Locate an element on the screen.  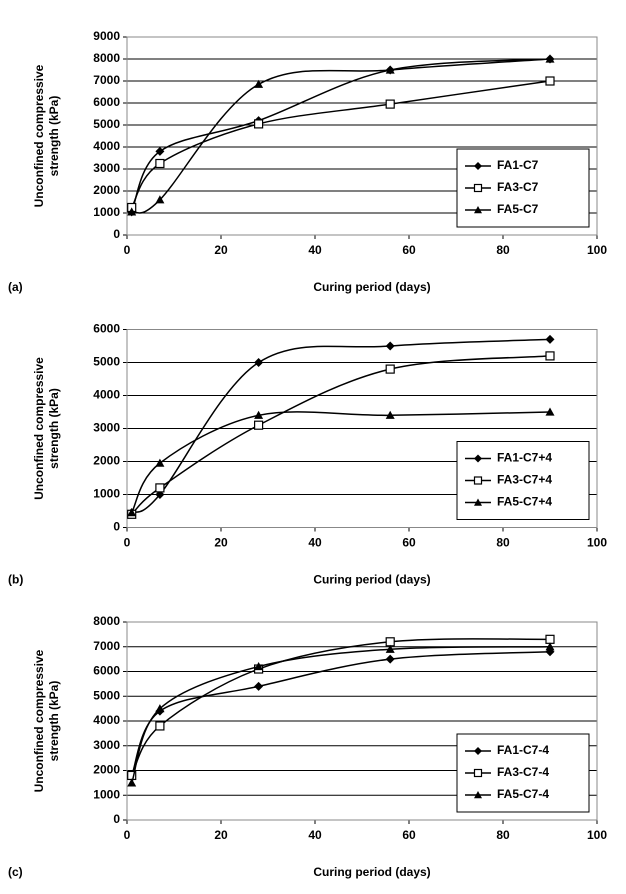
legend-label: FA1-C7+4 is located at coordinates (524, 458).